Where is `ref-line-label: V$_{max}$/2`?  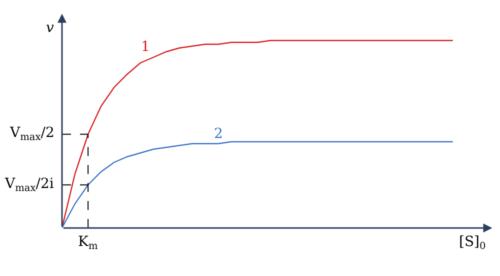 ref-line-label: V$_{max}$/2 is located at coordinates (31, 134).